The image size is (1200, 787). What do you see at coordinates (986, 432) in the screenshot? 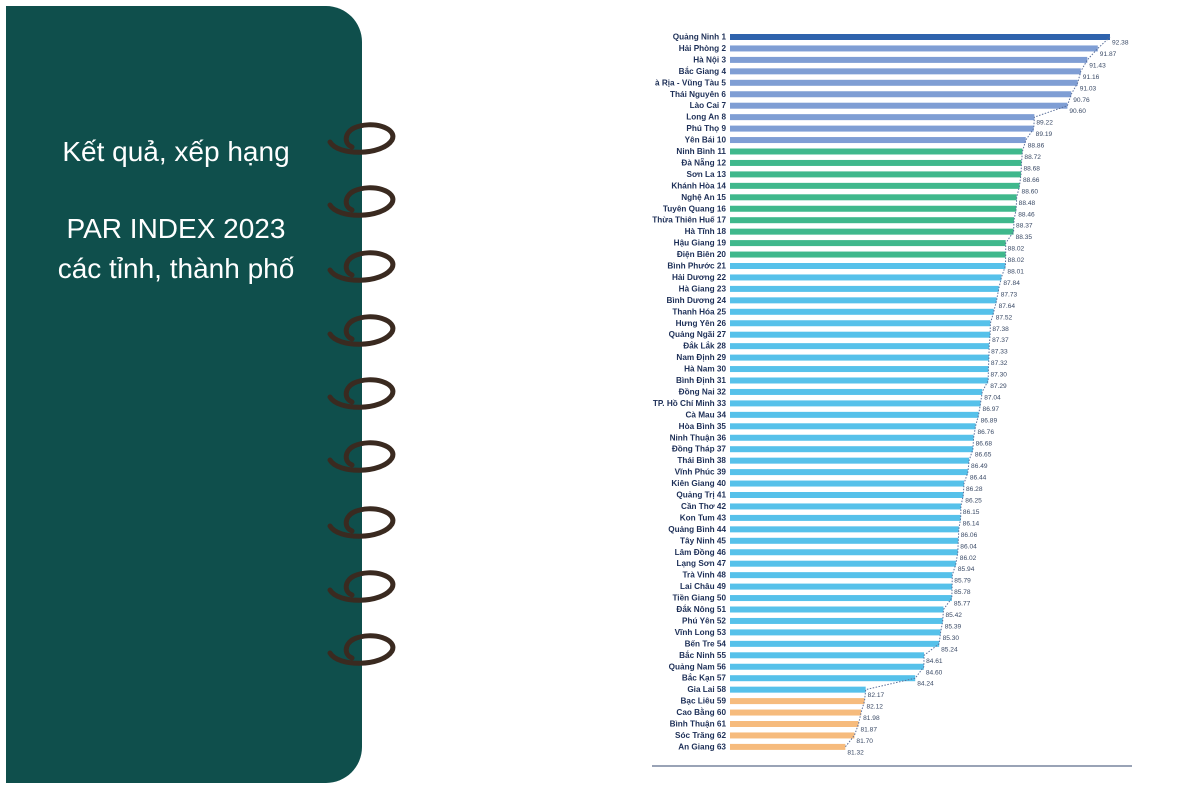
I see `value-label: 86.76` at bounding box center [986, 432].